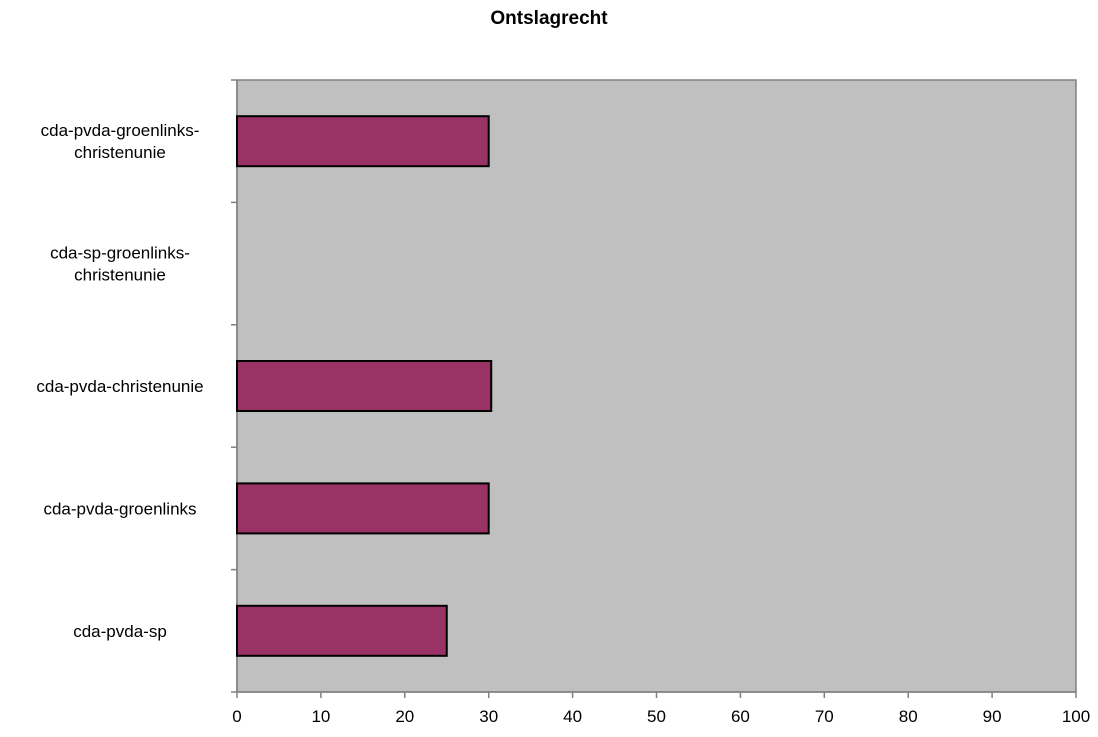 The image size is (1098, 737). Describe the element at coordinates (404, 716) in the screenshot. I see `x-tick-label: 20` at that location.